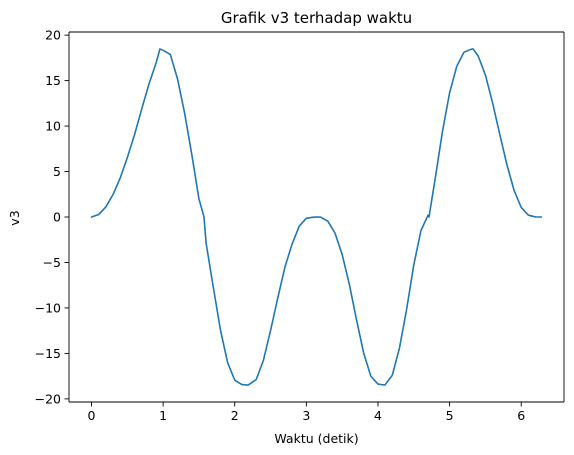  What do you see at coordinates (450, 415) in the screenshot?
I see `x-tick-label: 5` at bounding box center [450, 415].